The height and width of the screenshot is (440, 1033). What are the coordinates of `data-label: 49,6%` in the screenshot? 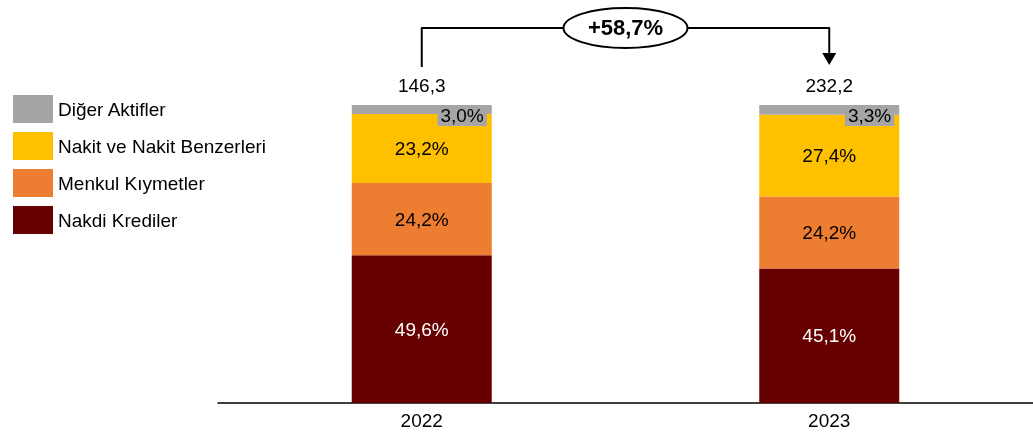 It's located at (421, 329).